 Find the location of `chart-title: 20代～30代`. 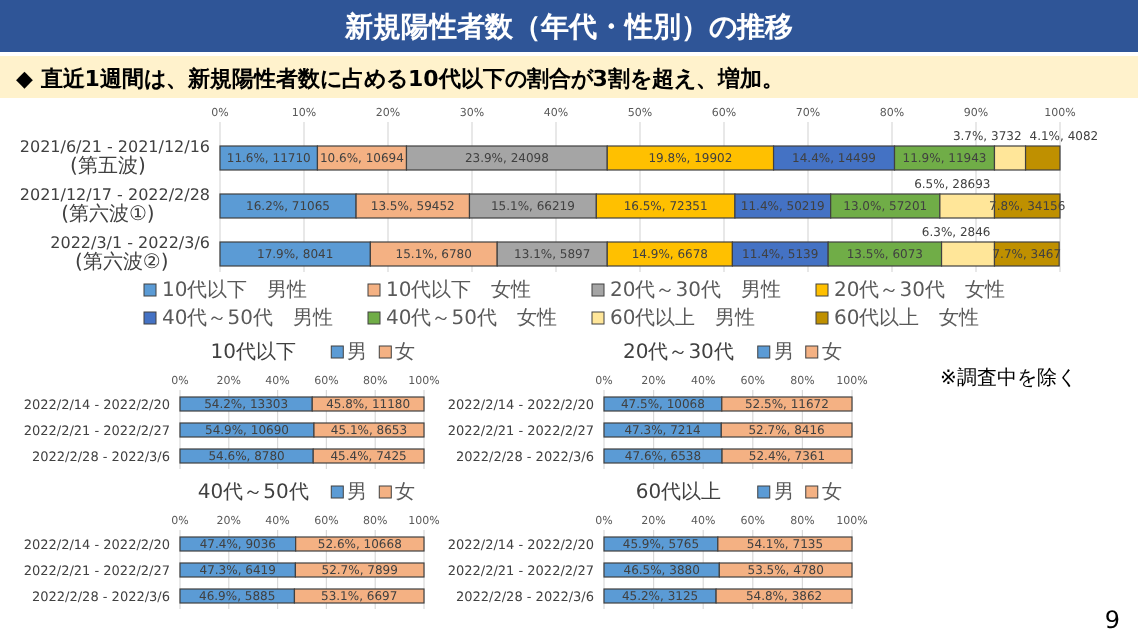

chart-title: 20代～30代 is located at coordinates (678, 353).